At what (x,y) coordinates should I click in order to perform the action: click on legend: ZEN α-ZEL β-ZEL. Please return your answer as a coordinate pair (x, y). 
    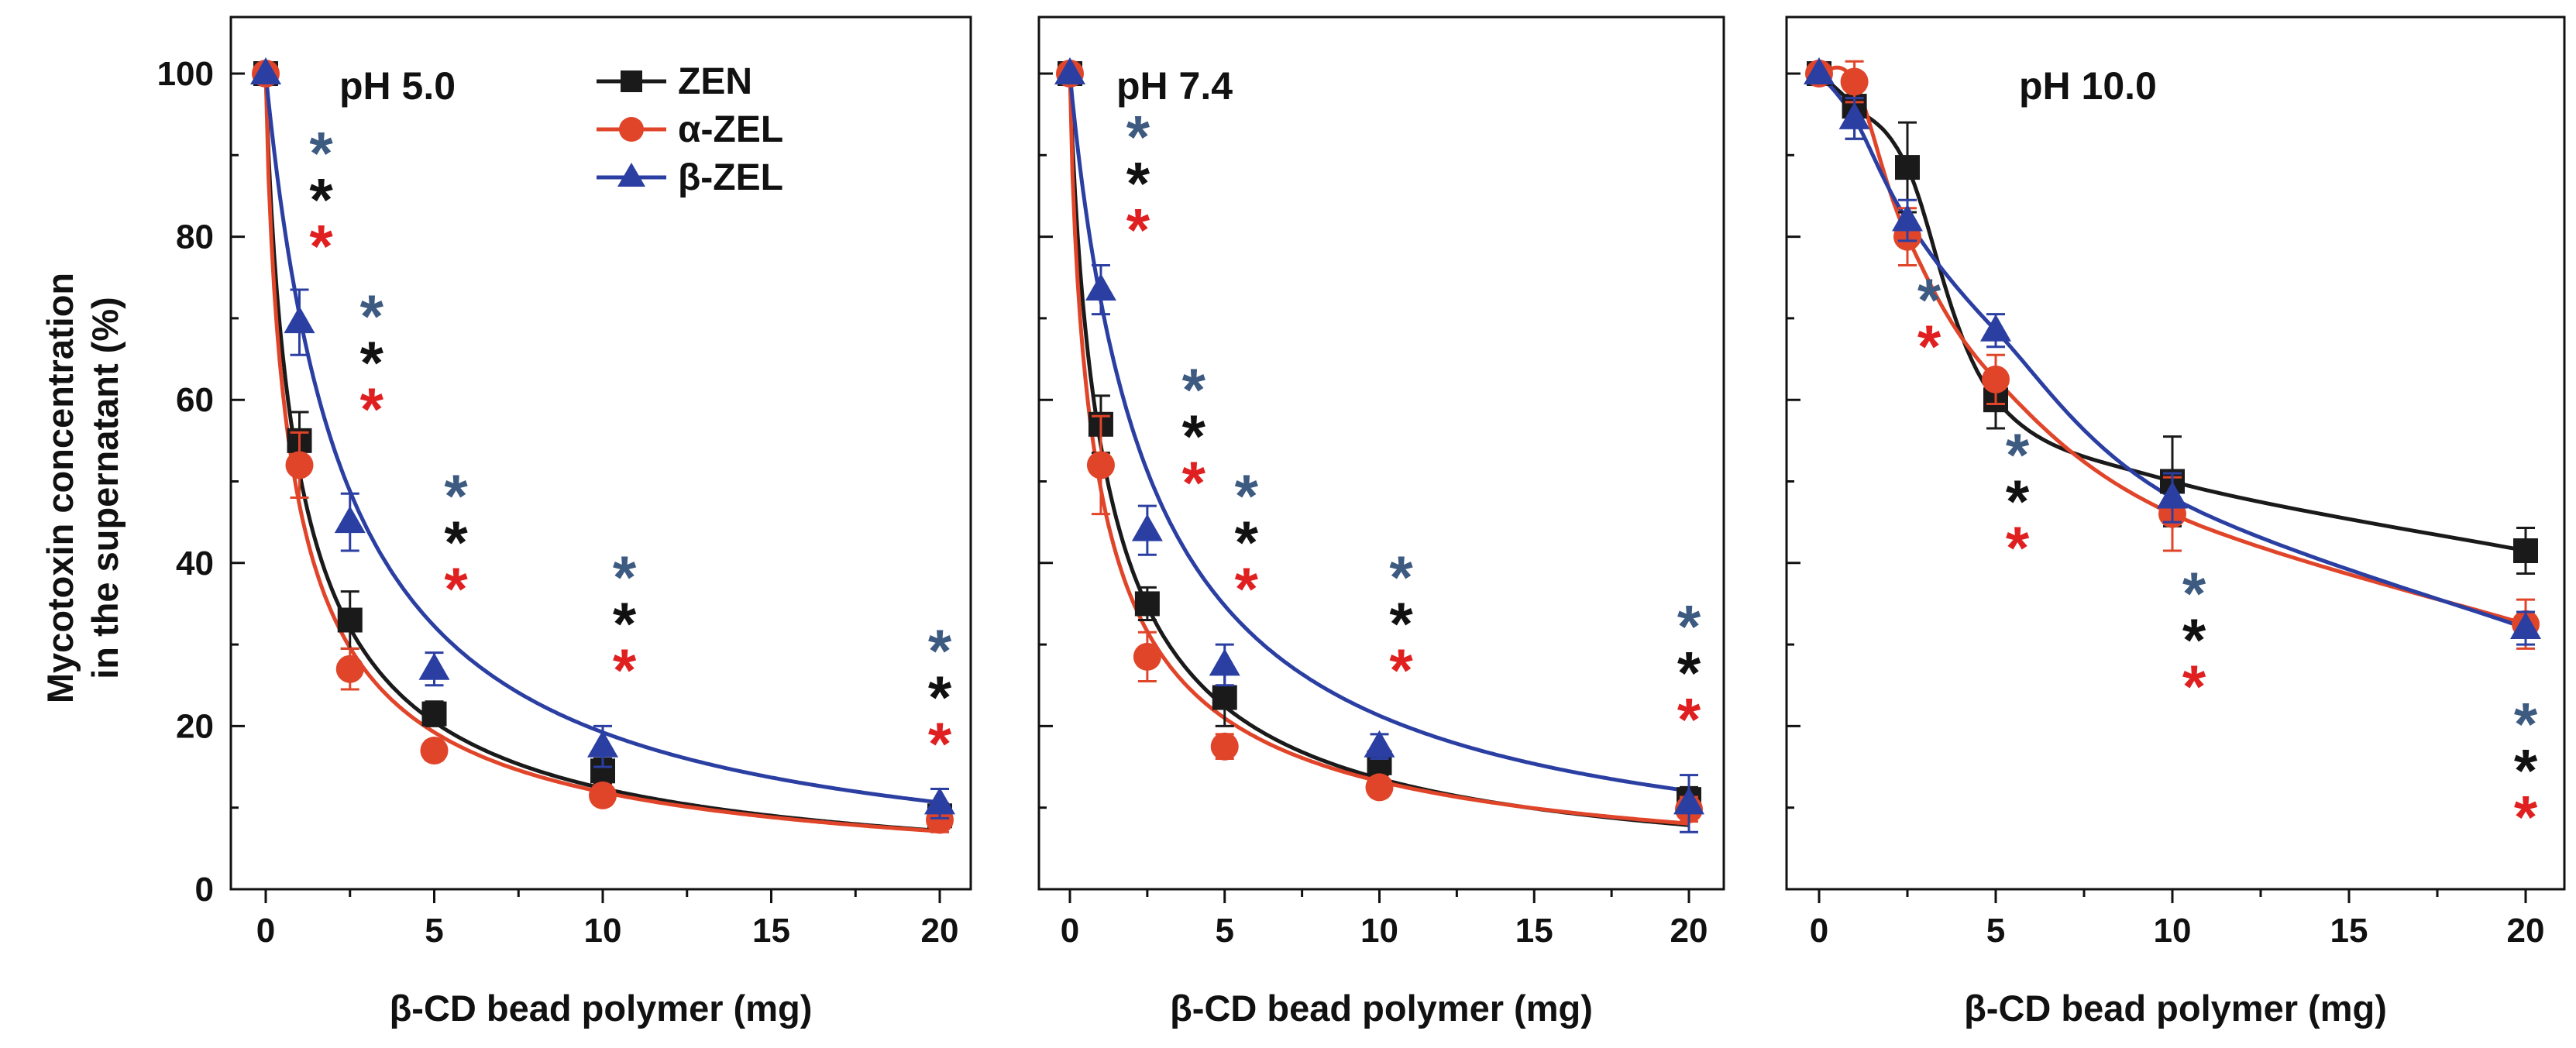
    Looking at the image, I should click on (690, 129).